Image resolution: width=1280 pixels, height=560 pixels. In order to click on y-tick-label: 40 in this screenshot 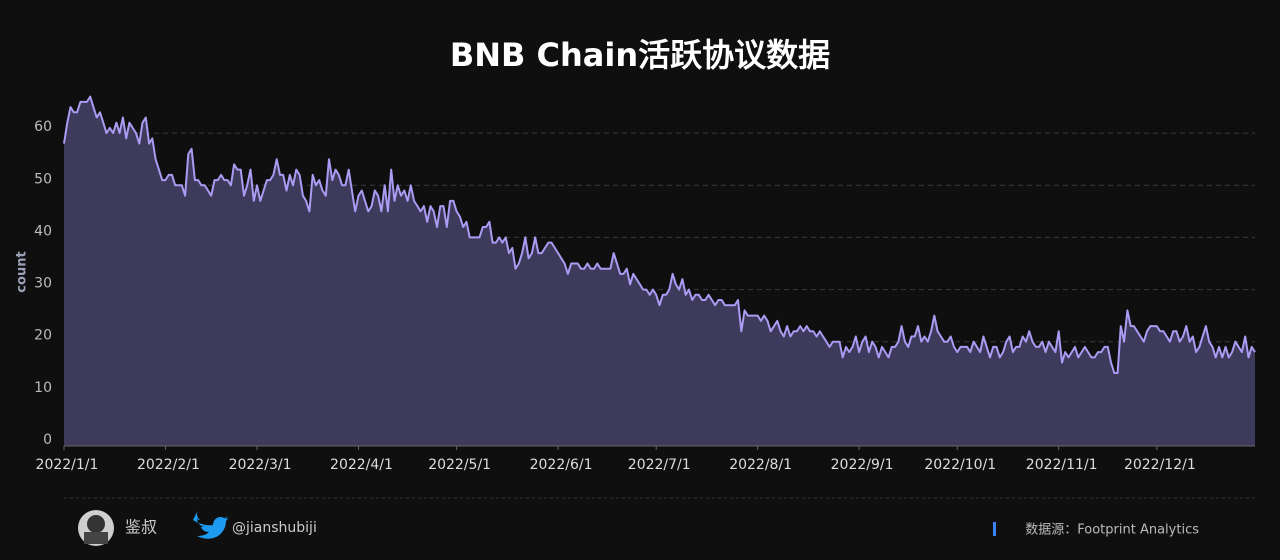, I will do `click(43, 231)`.